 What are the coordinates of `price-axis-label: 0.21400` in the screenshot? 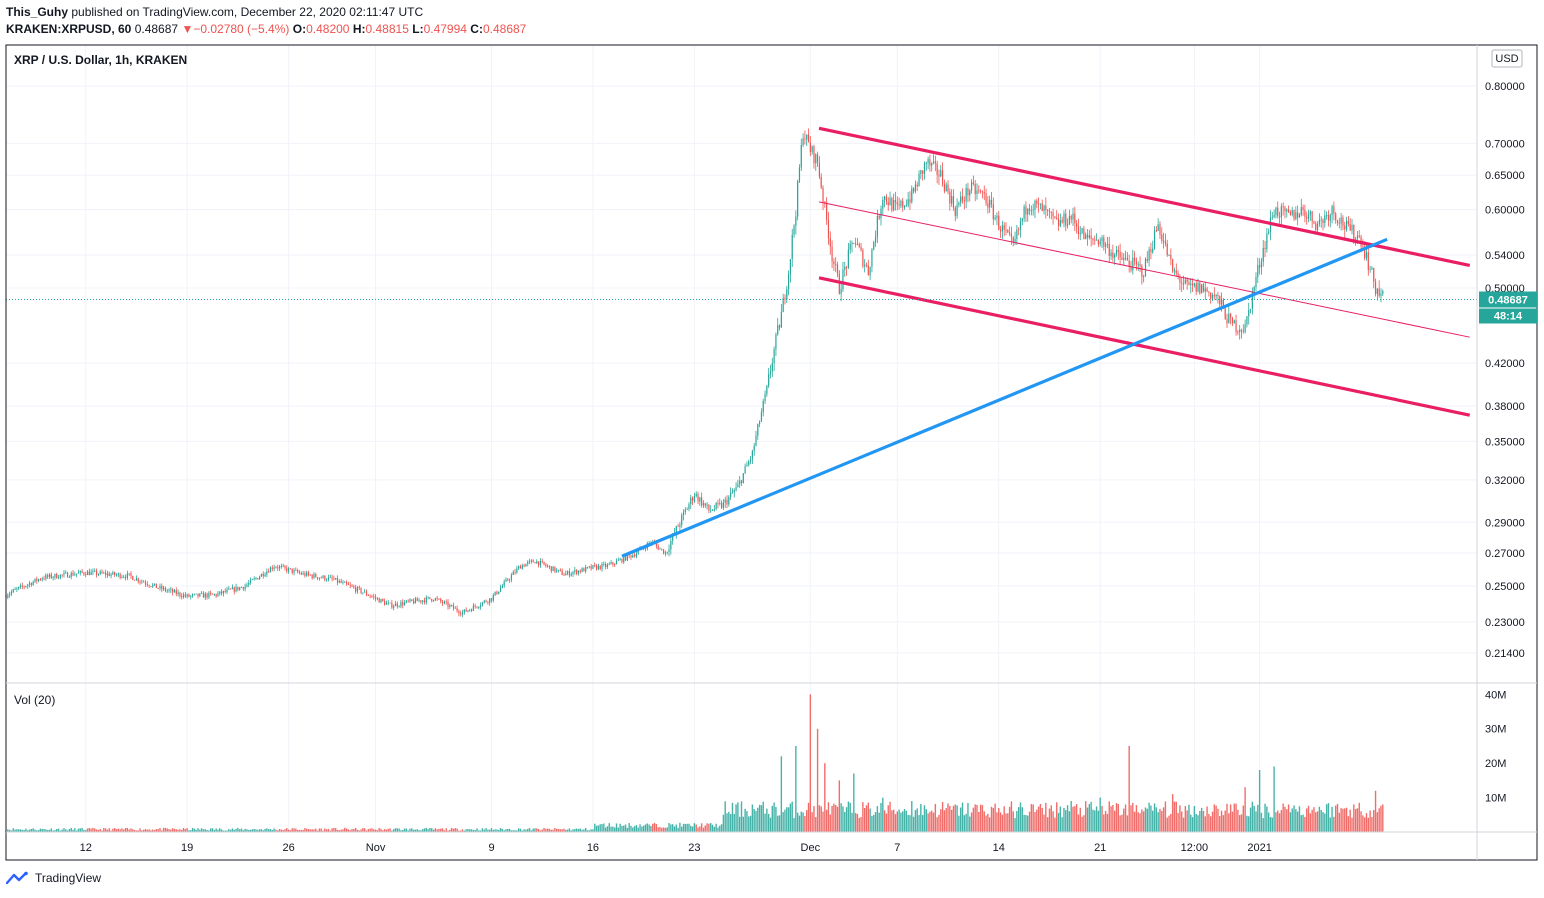 It's located at (1505, 654).